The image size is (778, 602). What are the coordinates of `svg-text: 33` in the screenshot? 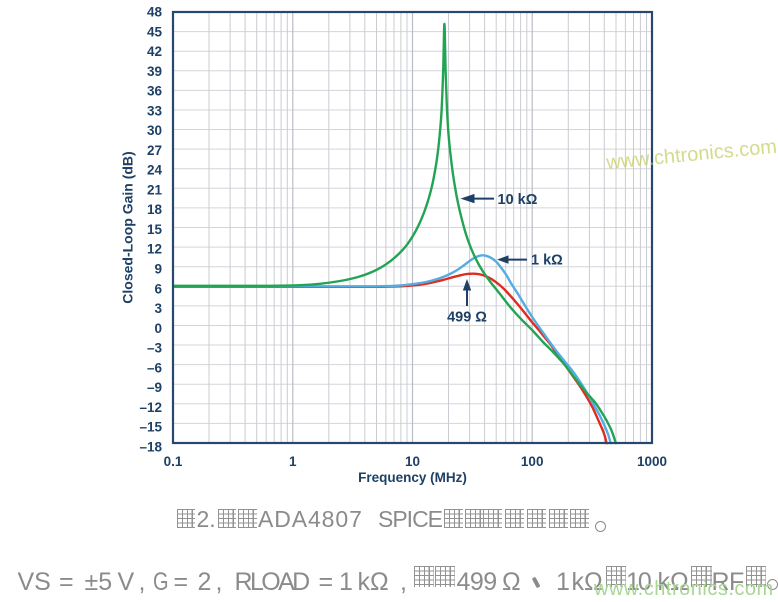 It's located at (155, 110).